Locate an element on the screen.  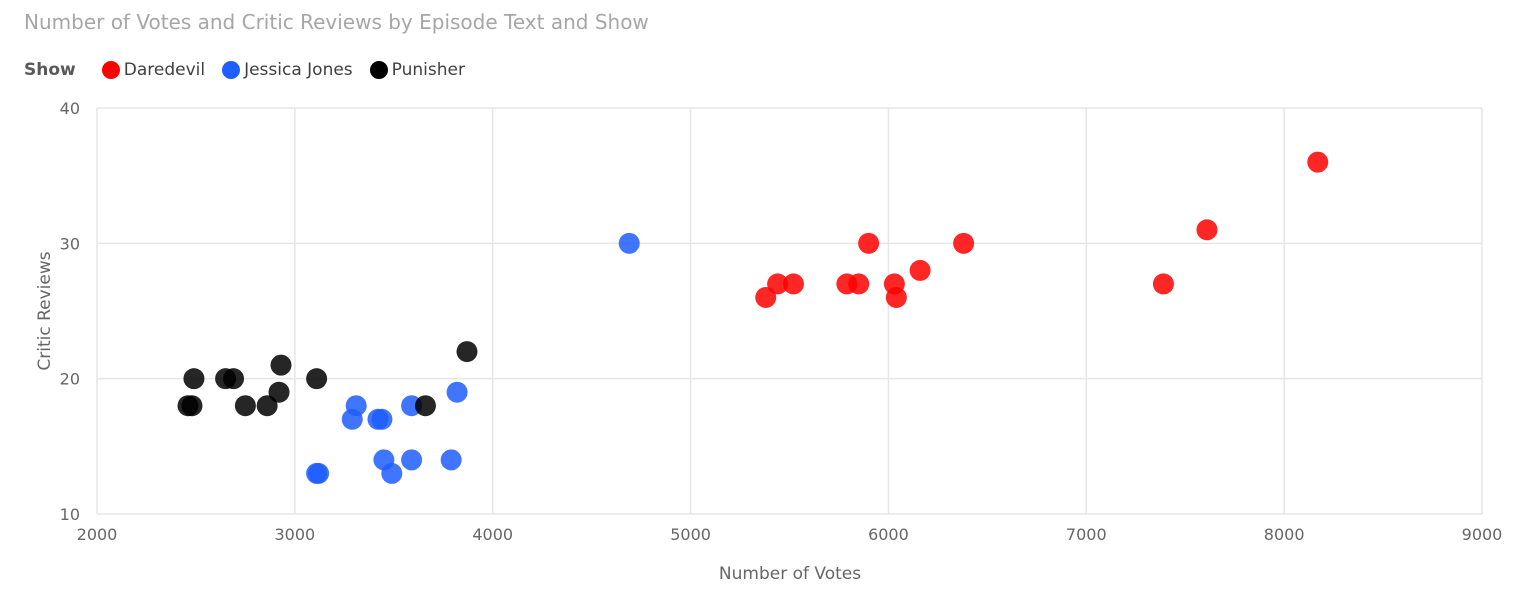
legend-item-punisher: Punisher is located at coordinates (417, 70).